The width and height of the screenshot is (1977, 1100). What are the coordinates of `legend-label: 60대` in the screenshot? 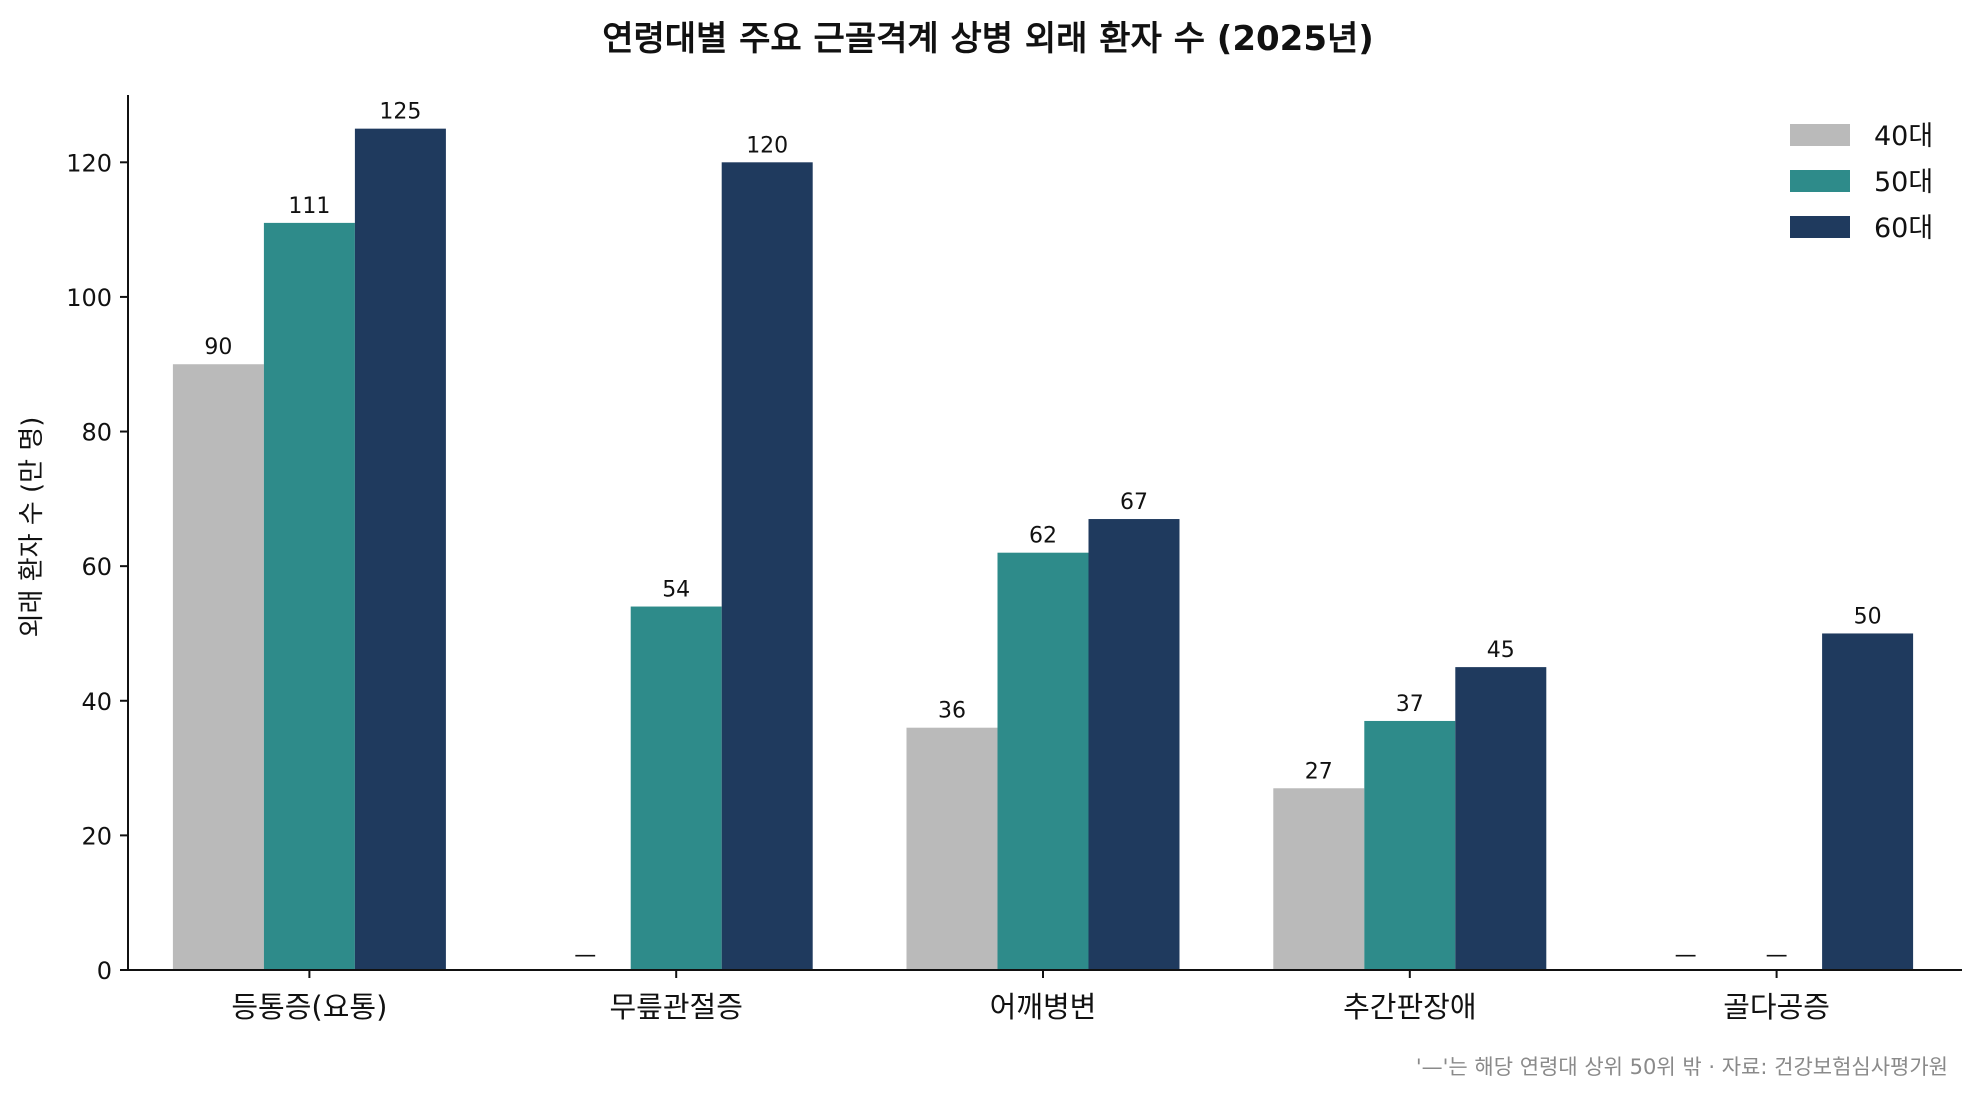 It's located at (1903, 228).